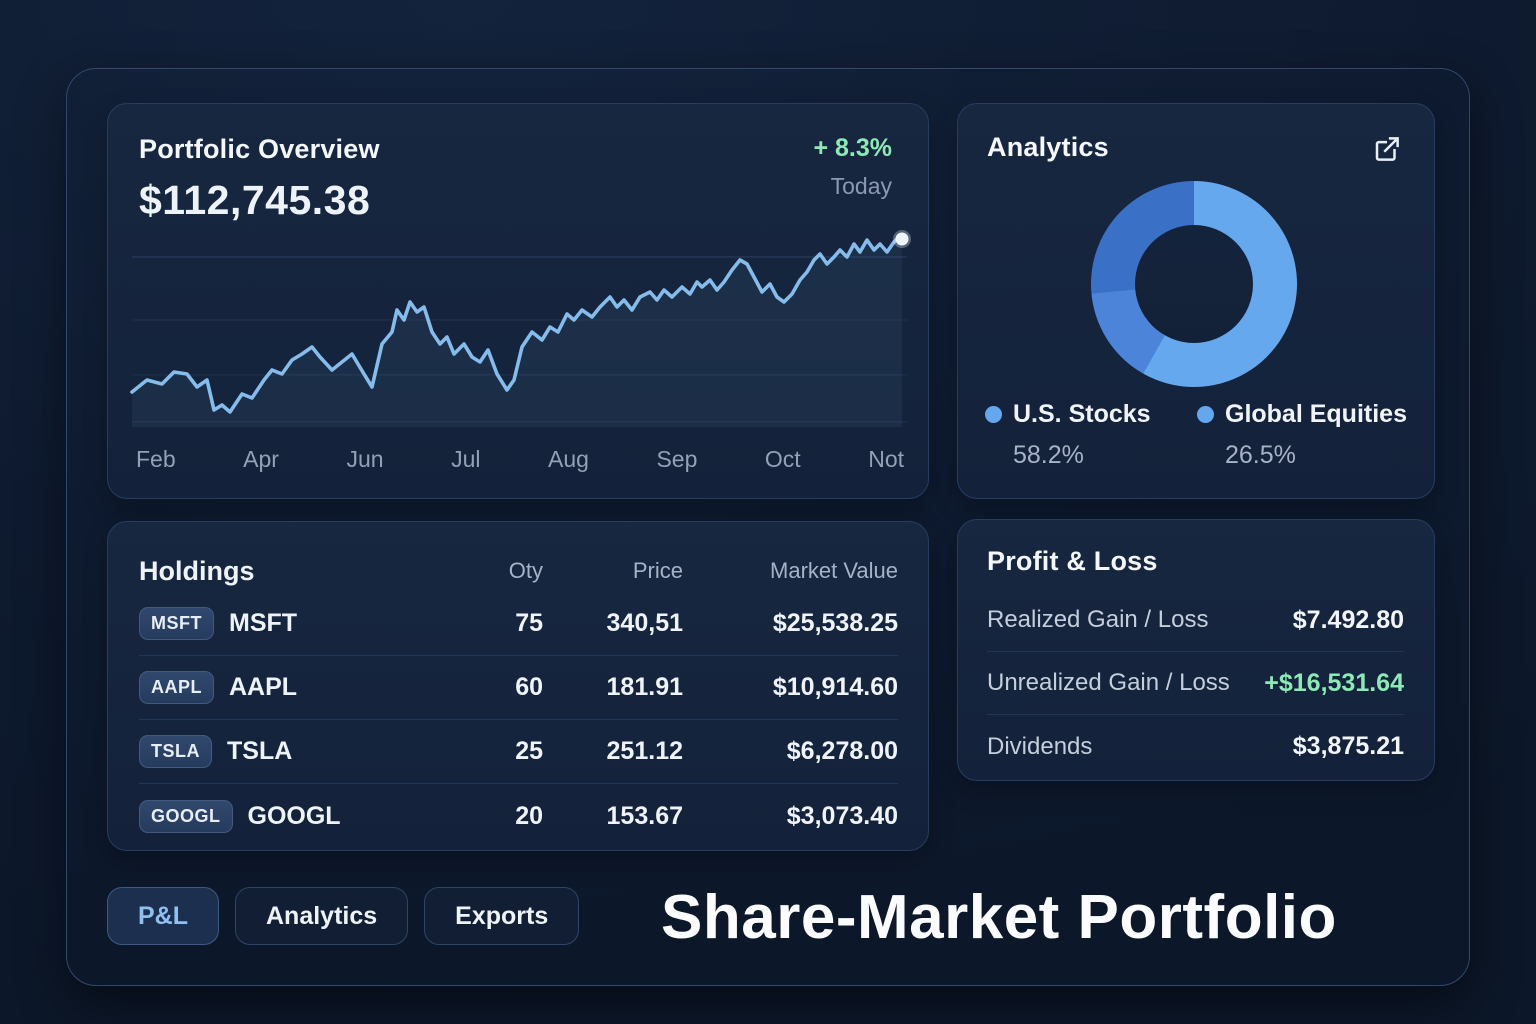 The height and width of the screenshot is (1024, 1536). I want to click on app-title: Share-Market Portfolio, so click(999, 917).